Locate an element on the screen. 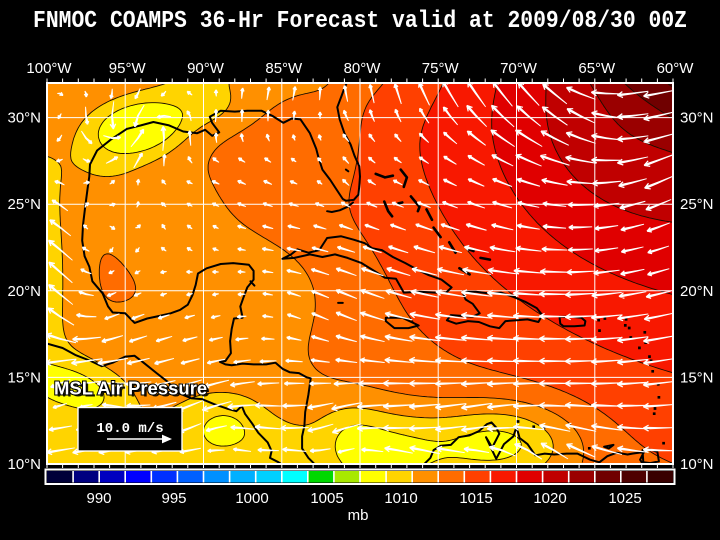  svg-text: 80°W is located at coordinates (363, 68).